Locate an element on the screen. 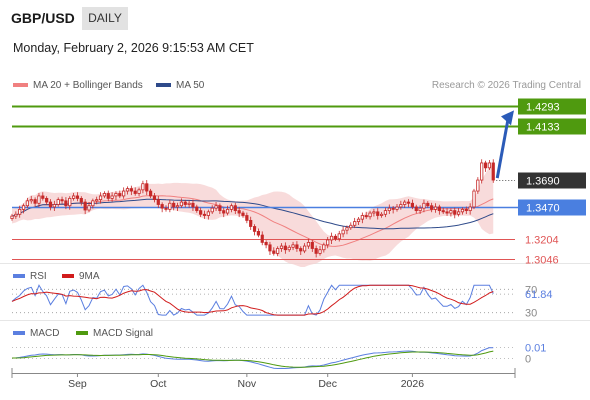 The height and width of the screenshot is (400, 590). rsi-line is located at coordinates (252, 300).